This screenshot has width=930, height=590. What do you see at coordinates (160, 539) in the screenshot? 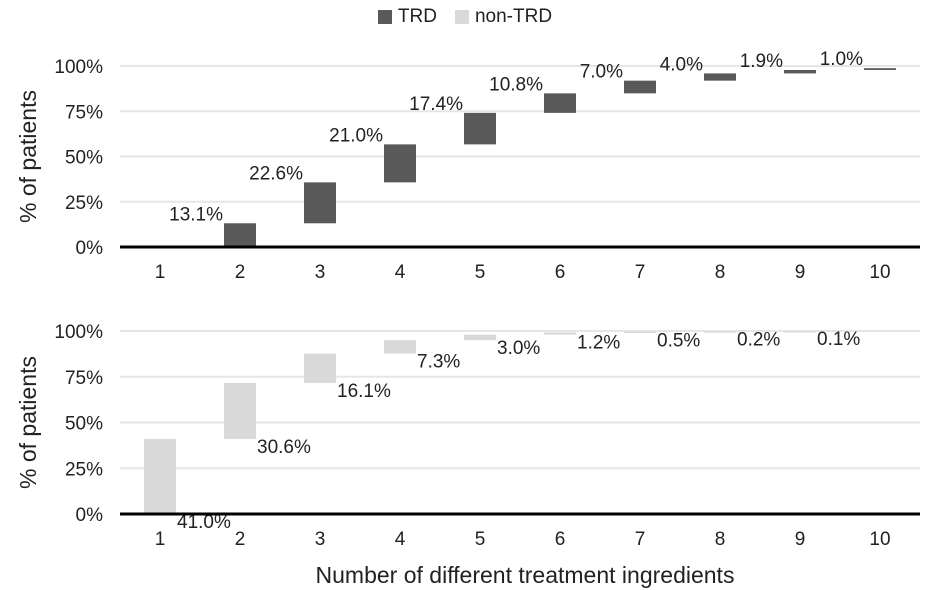
I see `bottom-xtick-label: 1` at bounding box center [160, 539].